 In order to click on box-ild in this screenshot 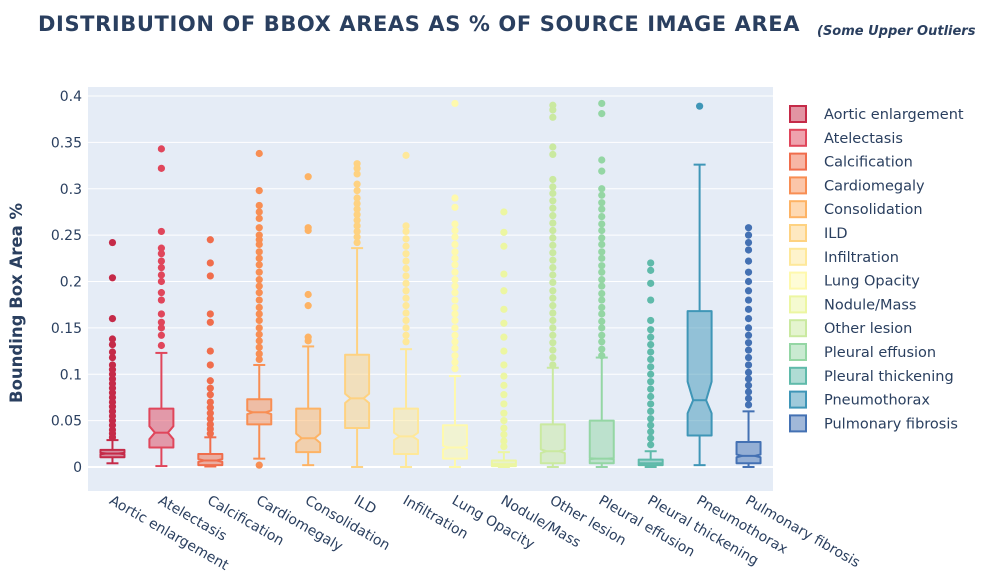, I will do `click(357, 314)`.